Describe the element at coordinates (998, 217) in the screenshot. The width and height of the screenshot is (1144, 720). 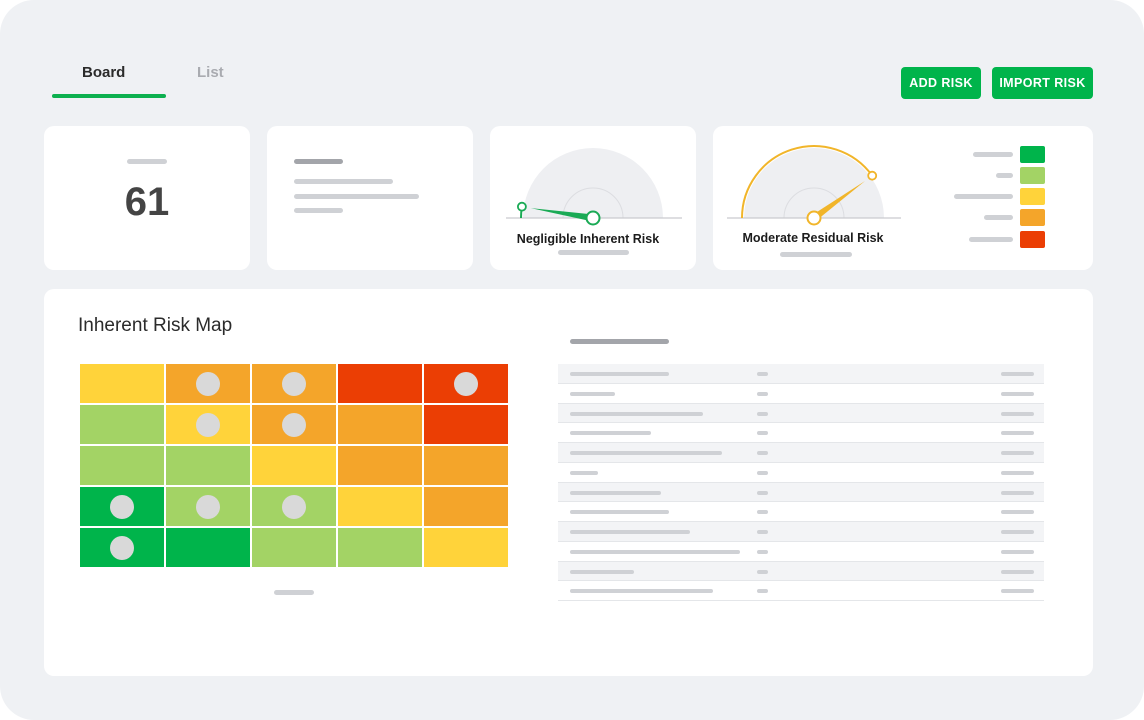
I see `legend-label-placeholder` at that location.